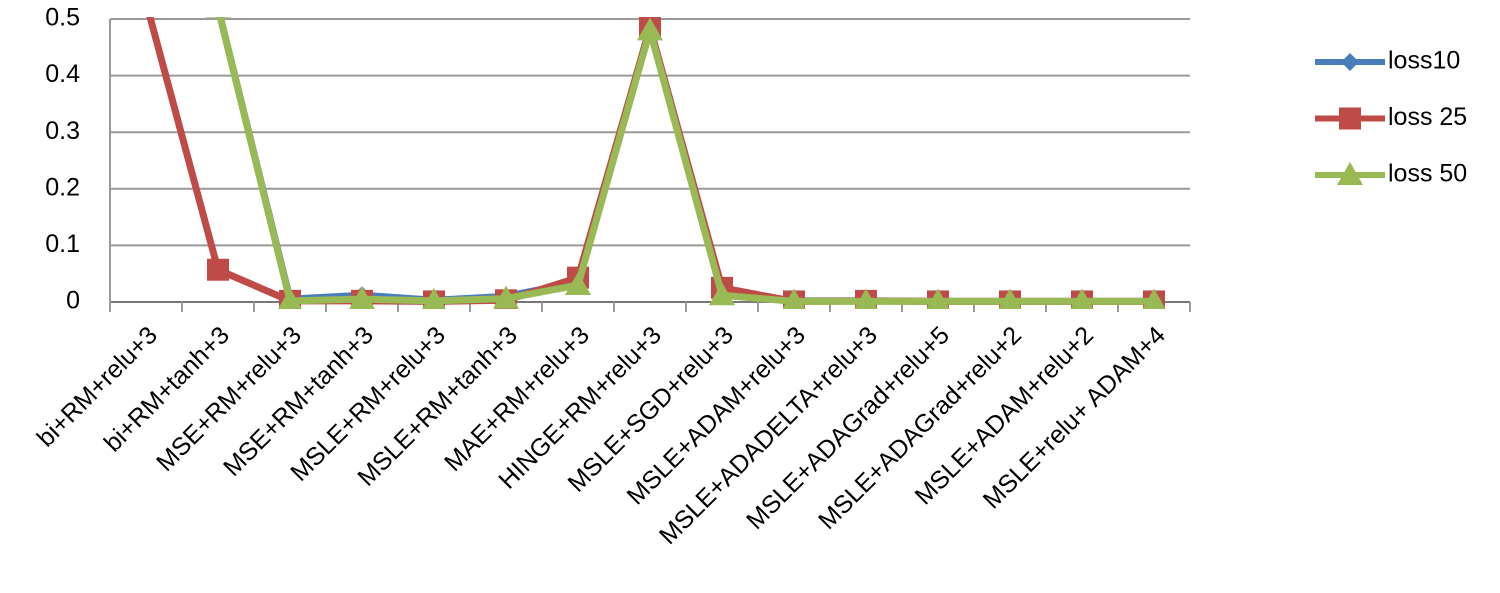 This screenshot has height=593, width=1500. What do you see at coordinates (1424, 61) in the screenshot?
I see `legend-label: loss10` at bounding box center [1424, 61].